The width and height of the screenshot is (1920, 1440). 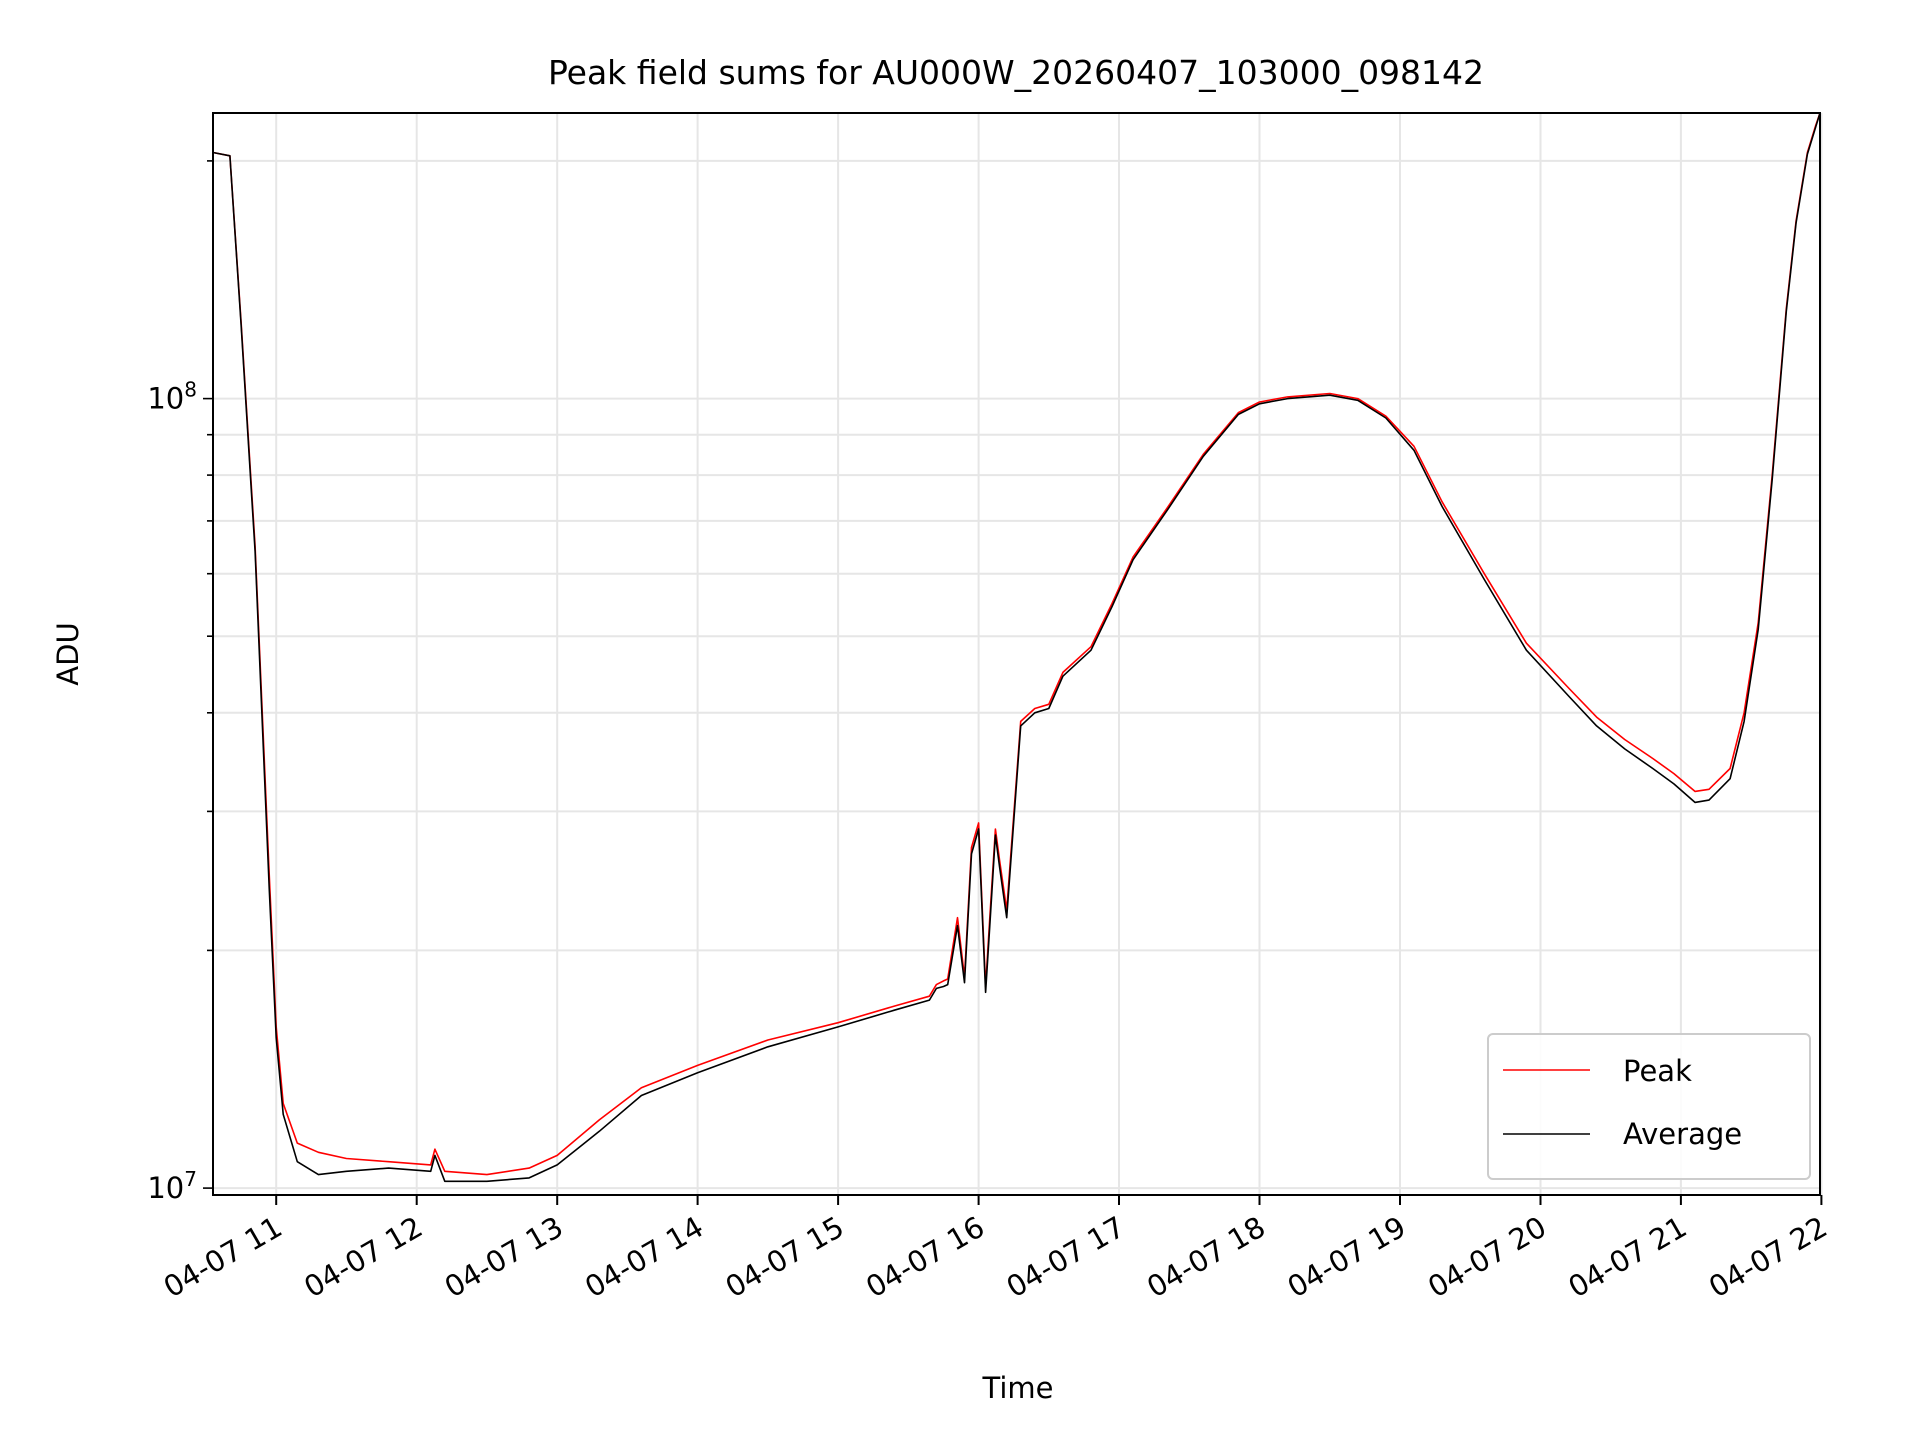 What do you see at coordinates (1649, 1106) in the screenshot?
I see `legend: Peak Average` at bounding box center [1649, 1106].